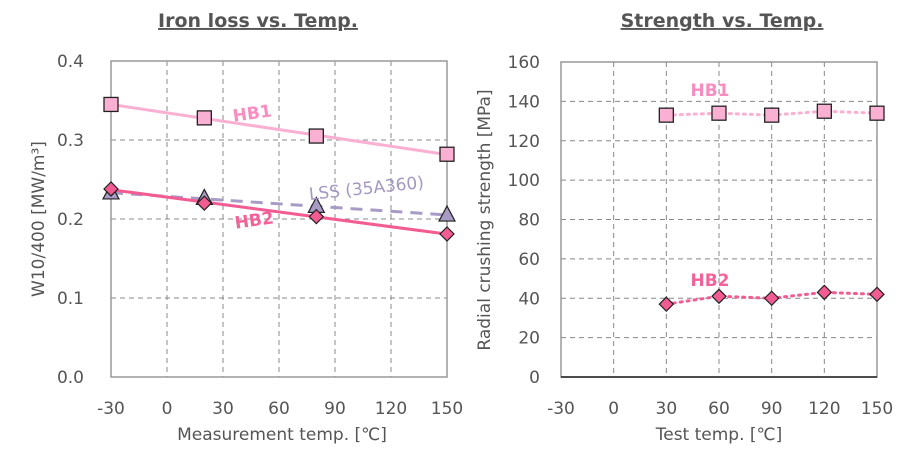 Image resolution: width=918 pixels, height=472 pixels. I want to click on series-label: LSS (35A360), so click(366, 189).